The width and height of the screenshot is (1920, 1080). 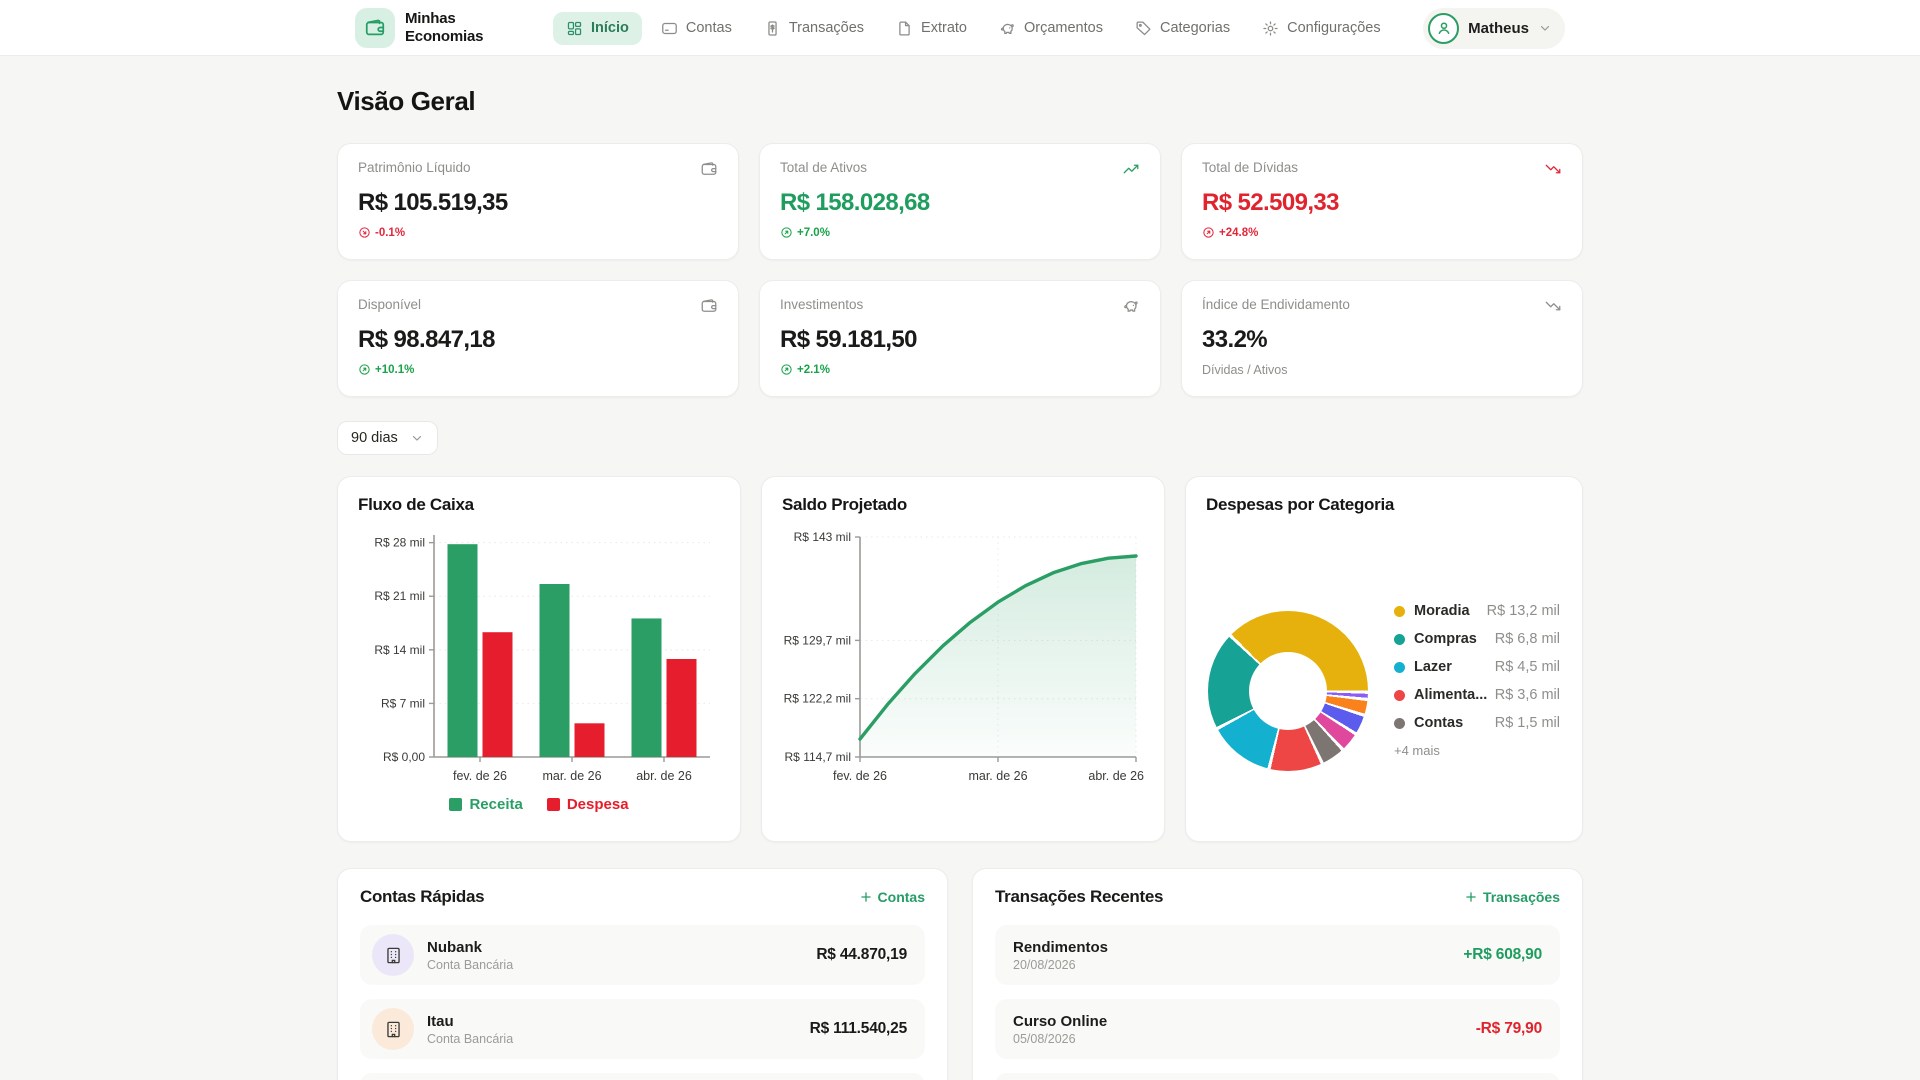 What do you see at coordinates (1131, 169) in the screenshot?
I see `trending-up-icon` at bounding box center [1131, 169].